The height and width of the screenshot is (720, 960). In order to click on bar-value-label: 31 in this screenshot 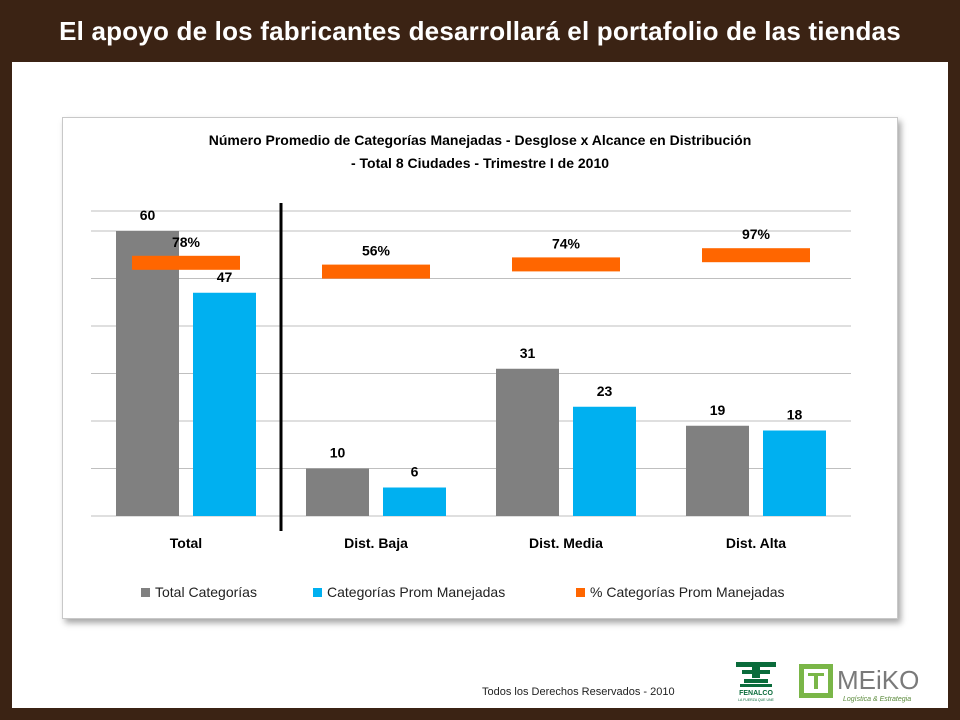, I will do `click(528, 353)`.